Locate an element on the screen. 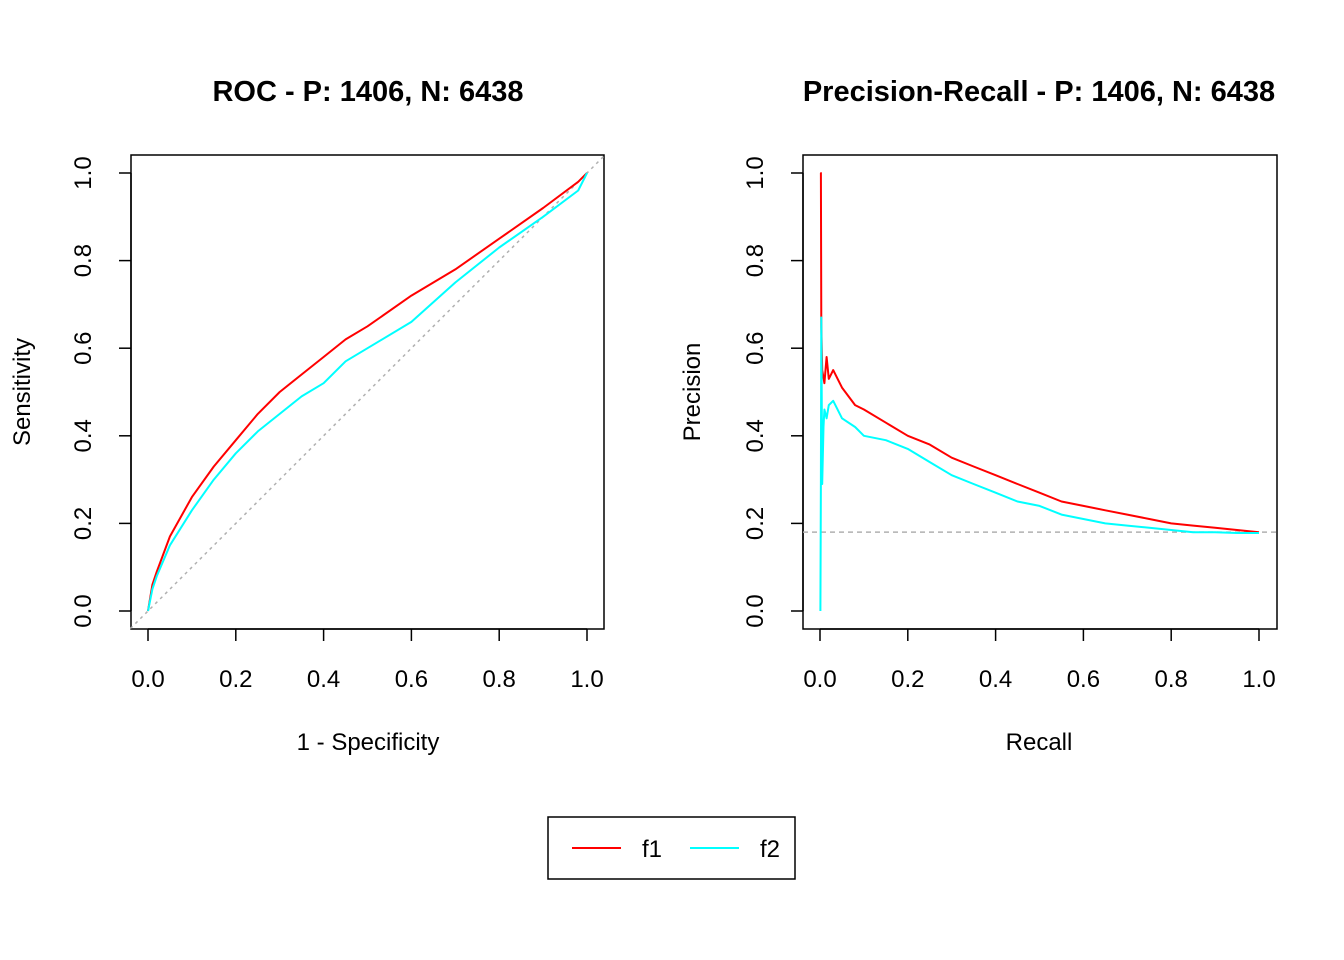 This screenshot has width=1344, height=960. roc-y-axis-label: Sensitivity is located at coordinates (22, 392).